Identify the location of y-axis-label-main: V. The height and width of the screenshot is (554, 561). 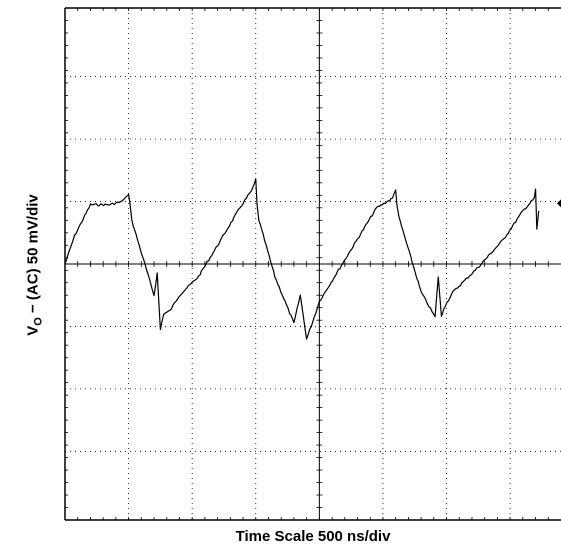
(33, 330).